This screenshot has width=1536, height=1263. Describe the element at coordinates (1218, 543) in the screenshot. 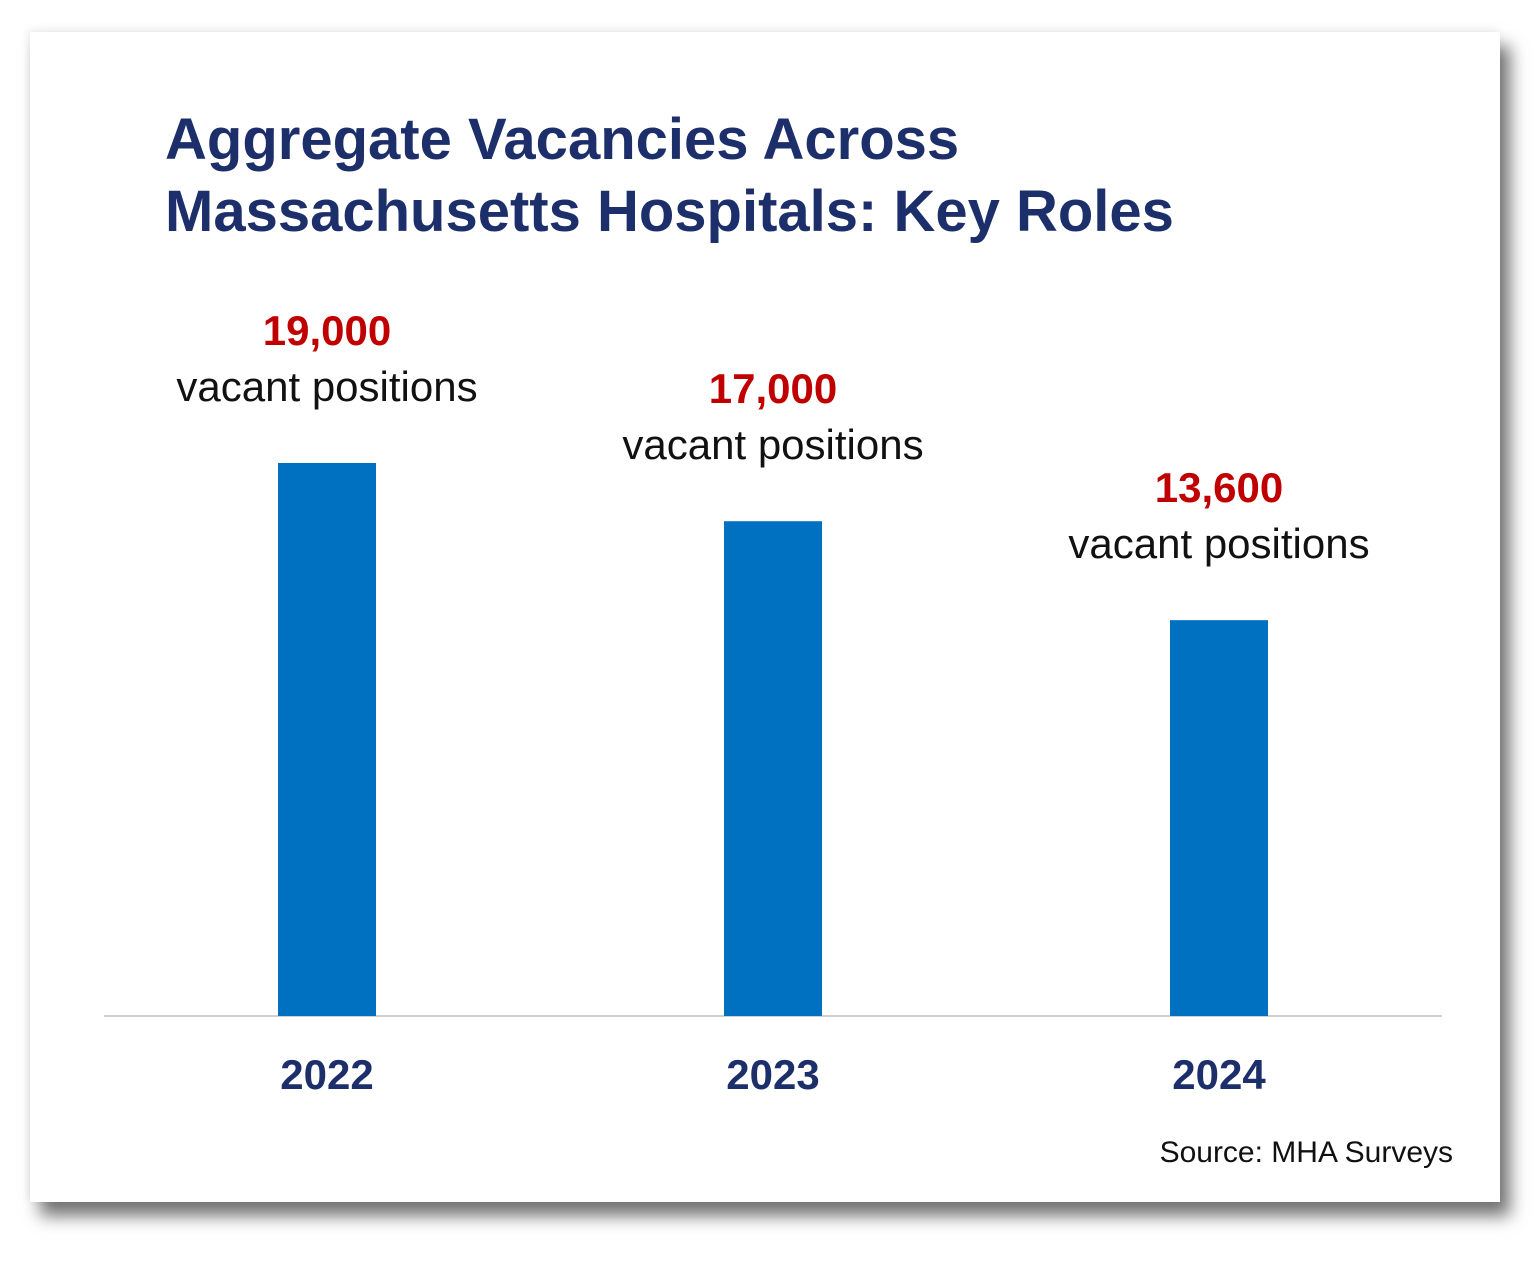

I see `data-label-suffix-2024: vacant positions` at that location.